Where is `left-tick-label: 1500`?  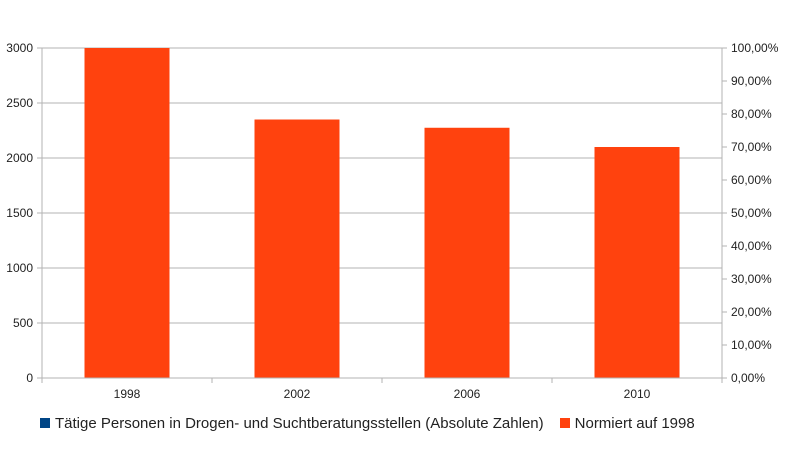 left-tick-label: 1500 is located at coordinates (19, 213).